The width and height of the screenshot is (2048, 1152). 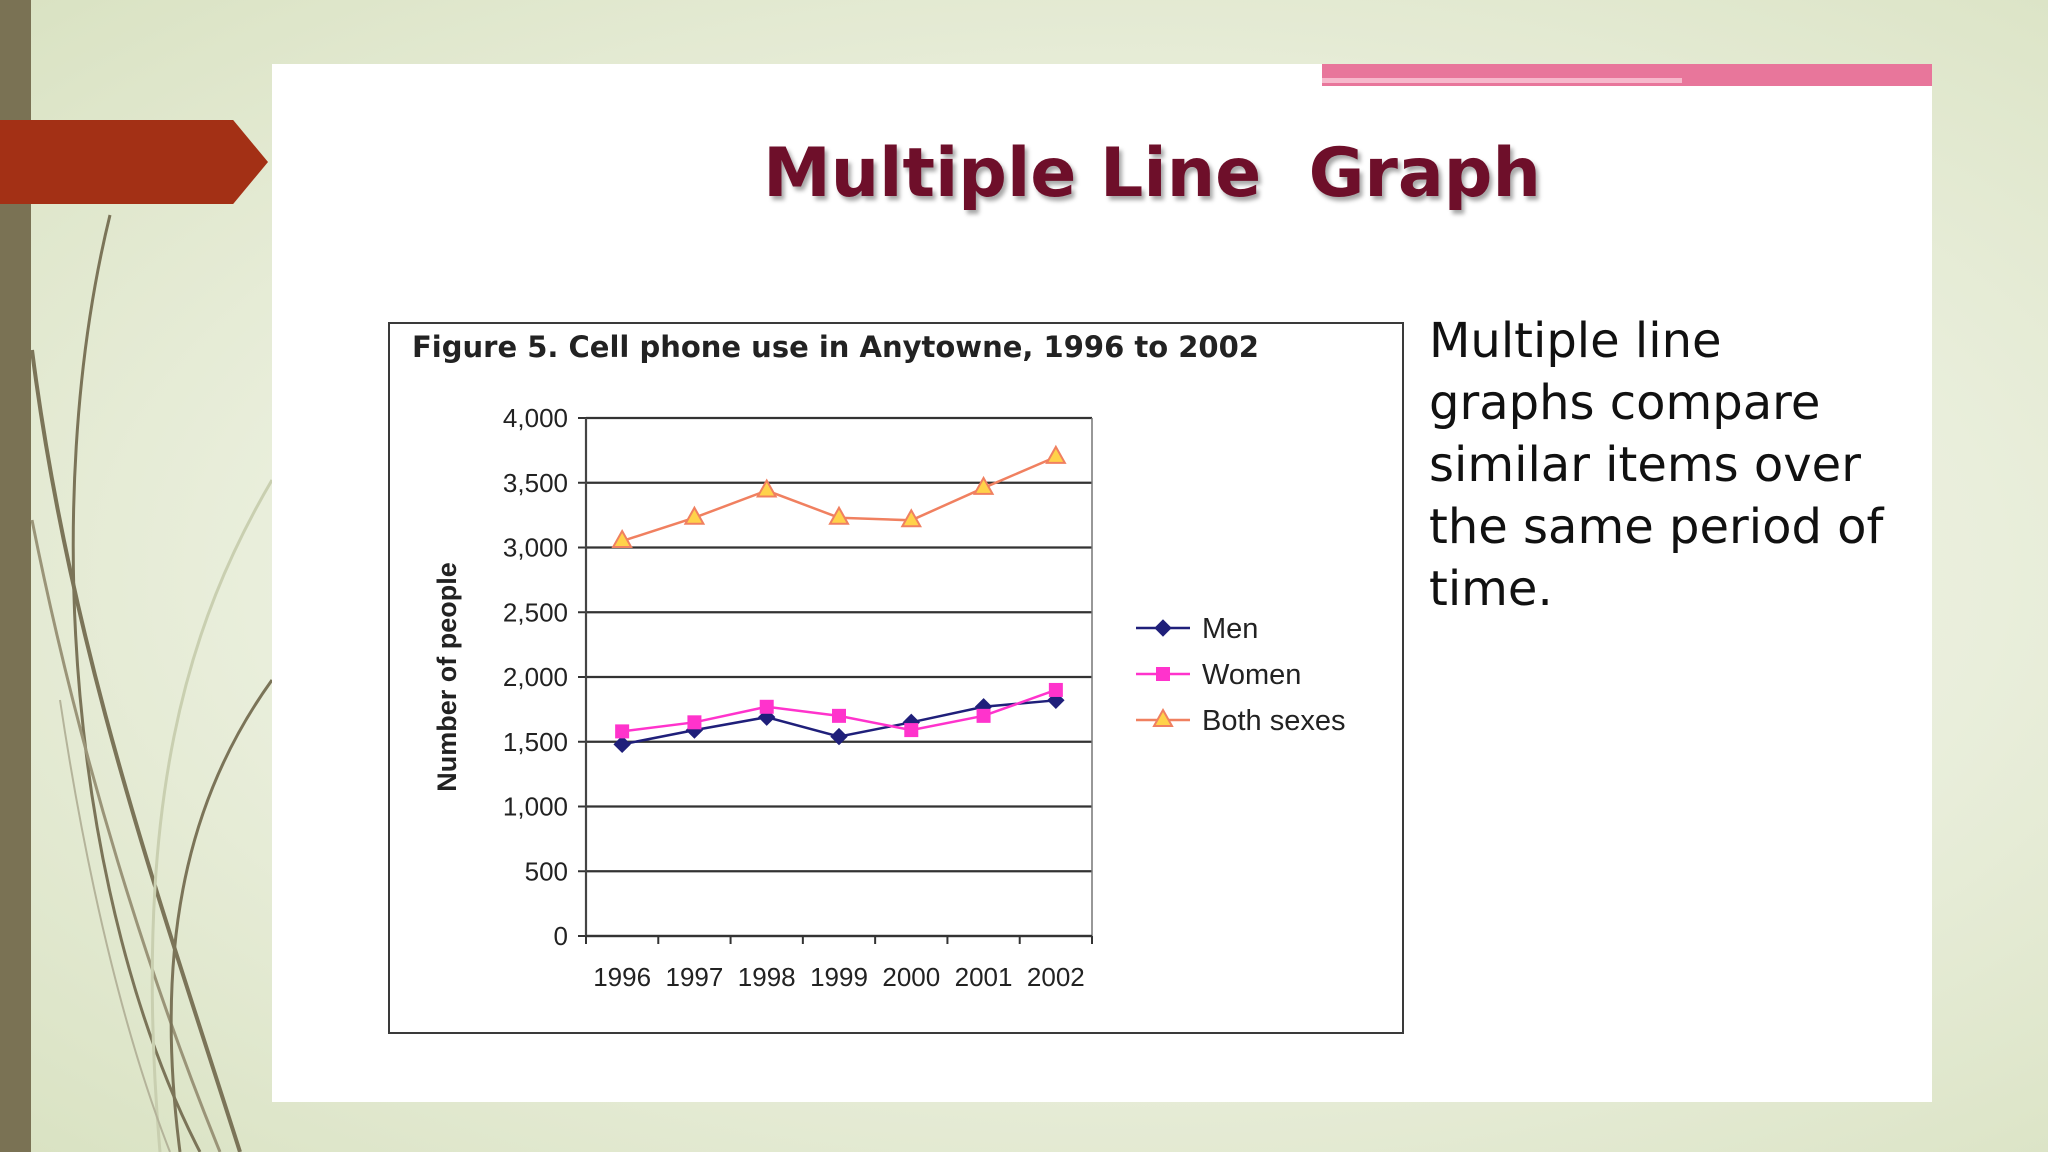 I want to click on y-tick-label: 3,500, so click(x=535, y=483).